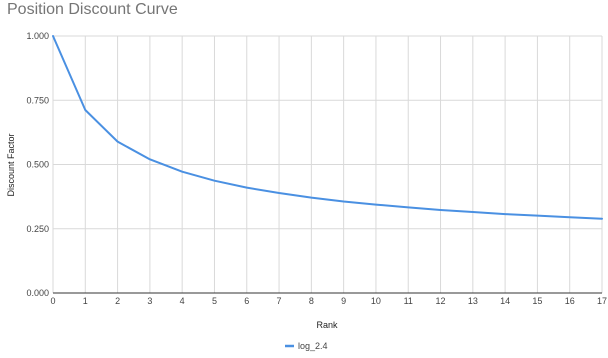 The width and height of the screenshot is (608, 358). I want to click on x-tick-label: 2, so click(117, 301).